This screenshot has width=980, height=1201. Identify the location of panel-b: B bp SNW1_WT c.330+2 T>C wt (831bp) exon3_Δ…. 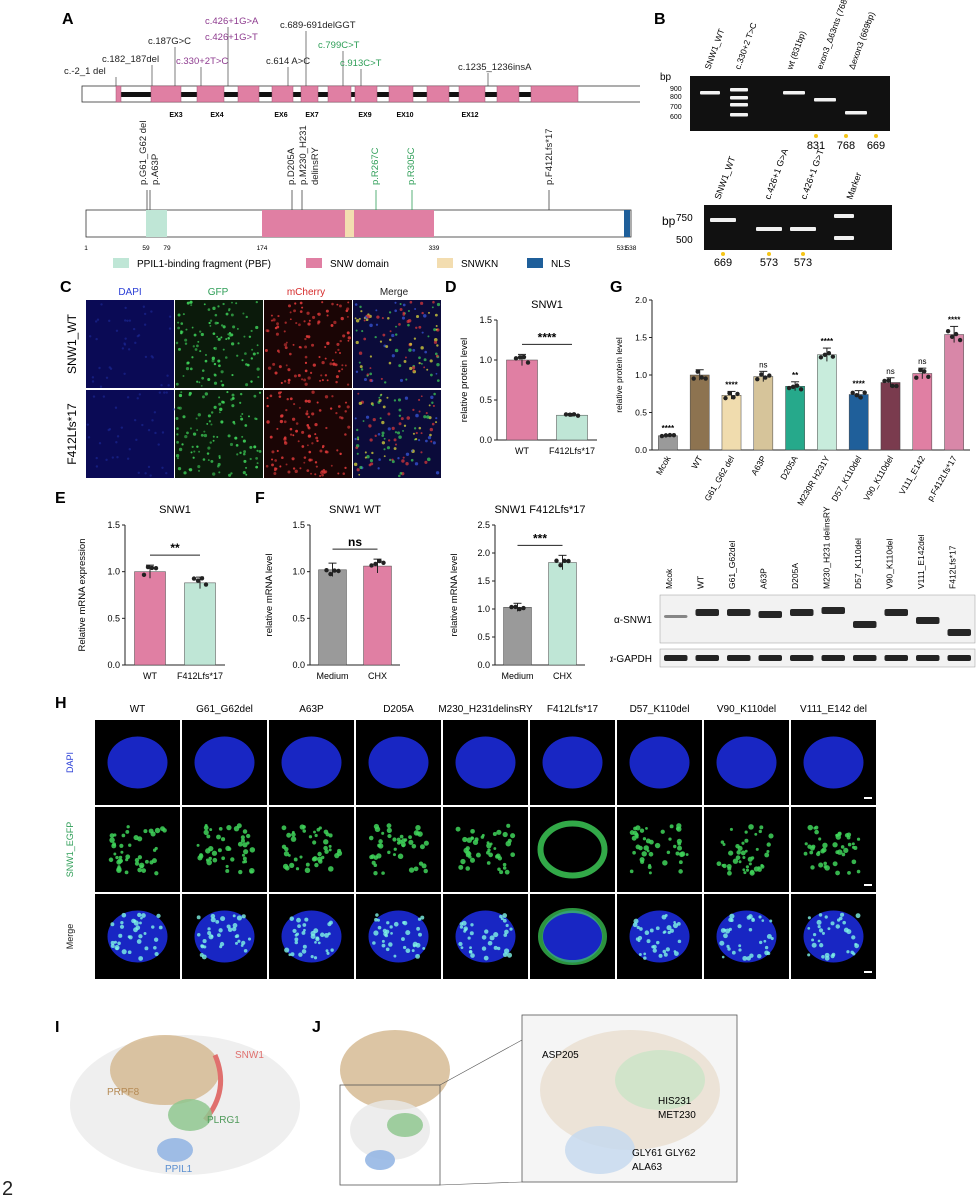
(810, 142).